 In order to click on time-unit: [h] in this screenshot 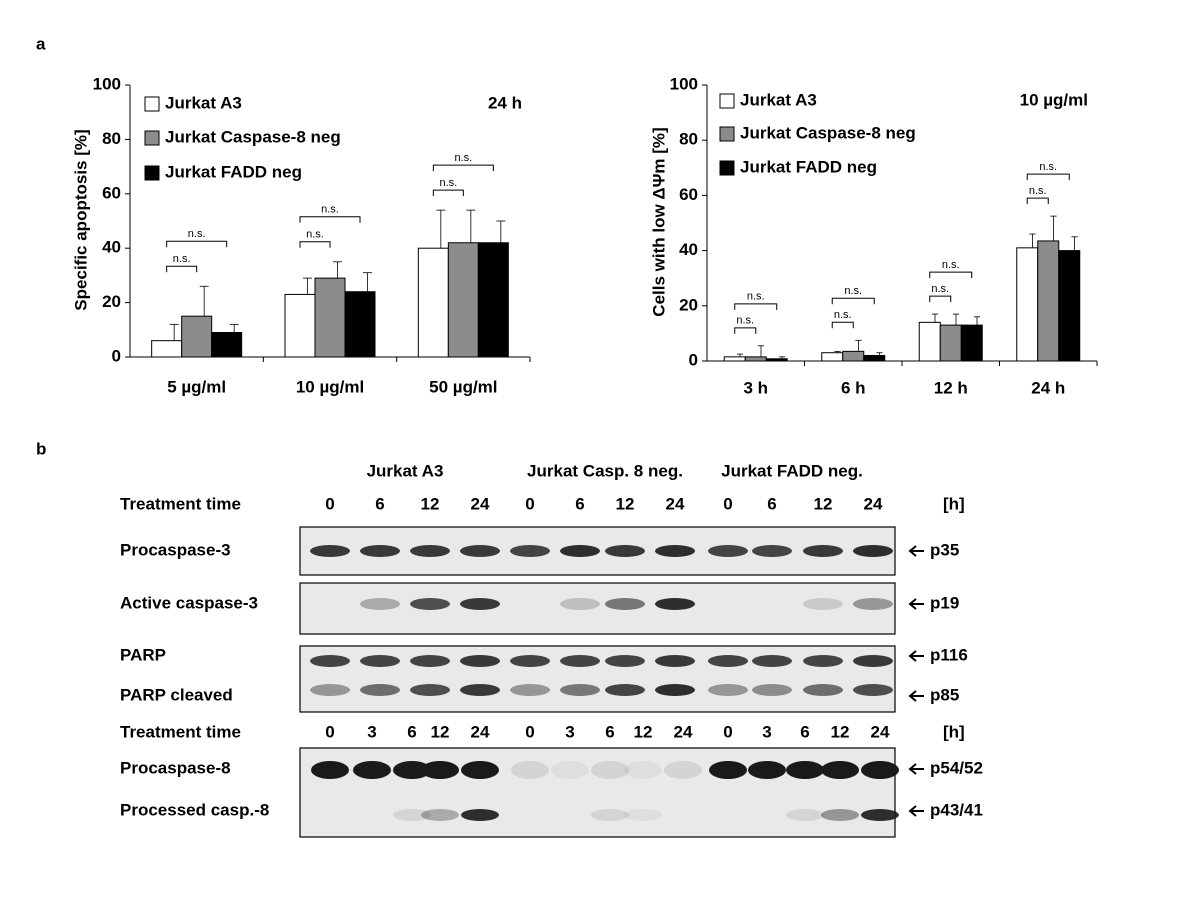, I will do `click(954, 503)`.